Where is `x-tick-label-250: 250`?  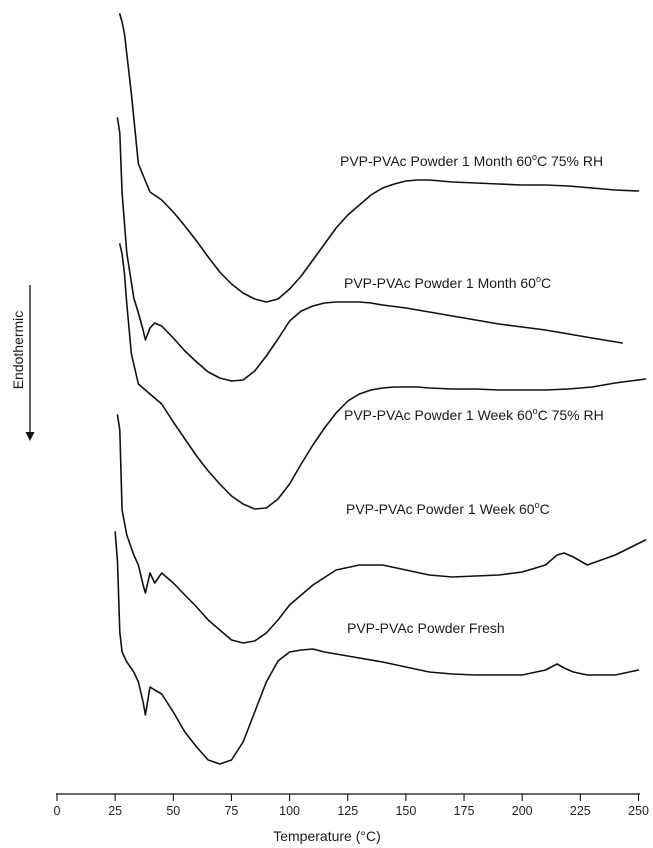
x-tick-label-250: 250 is located at coordinates (638, 811).